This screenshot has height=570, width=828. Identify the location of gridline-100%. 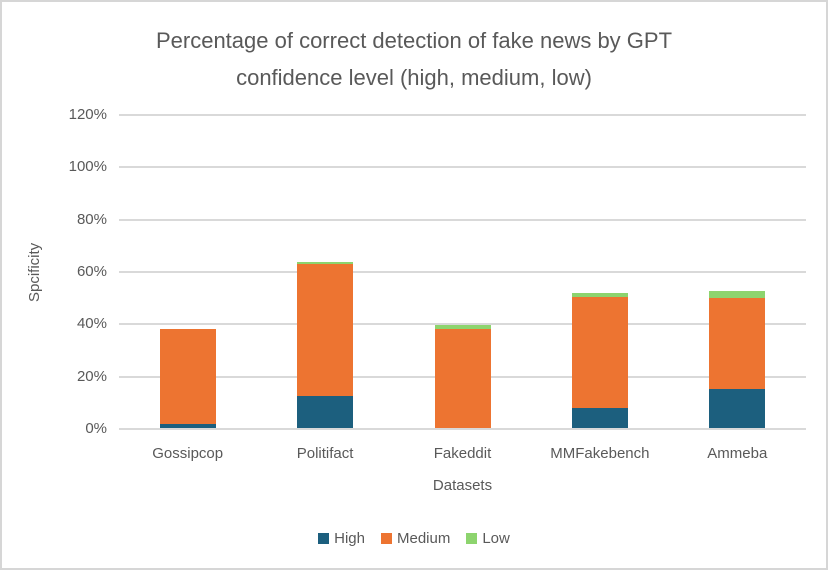
(462, 167).